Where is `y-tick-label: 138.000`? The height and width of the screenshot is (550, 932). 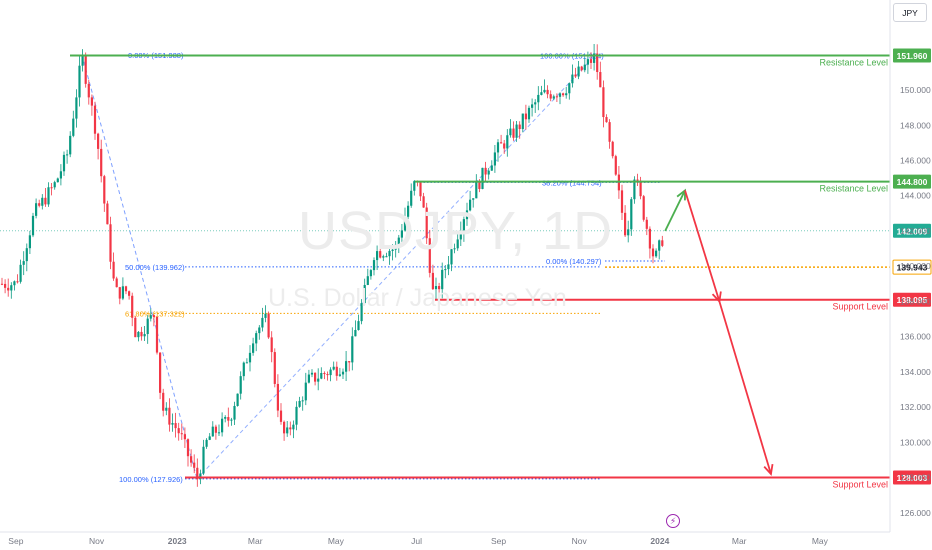
y-tick-label: 138.000 is located at coordinates (915, 301).